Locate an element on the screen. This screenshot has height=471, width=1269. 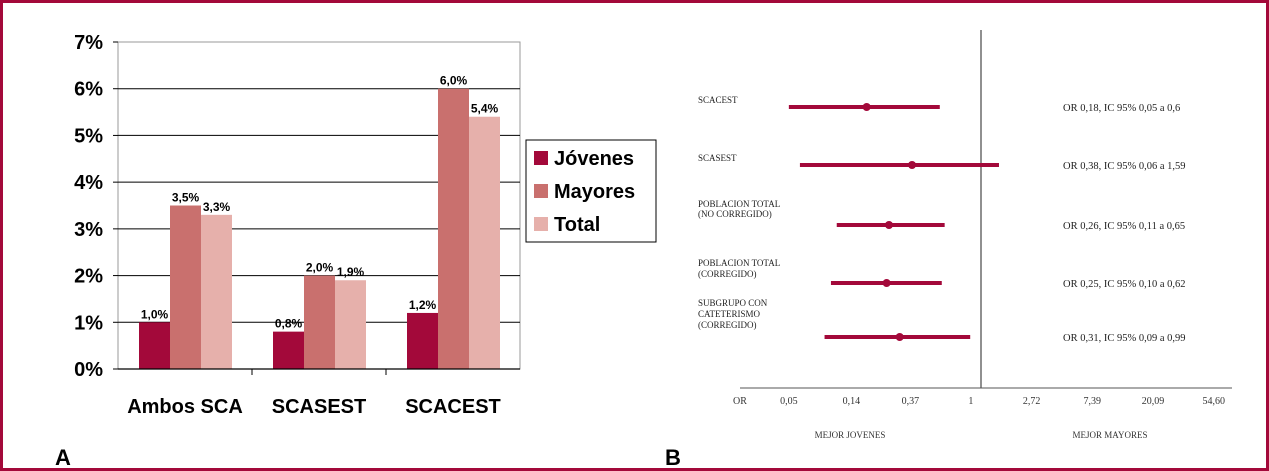
x-category-label: SCASEST is located at coordinates (319, 407).